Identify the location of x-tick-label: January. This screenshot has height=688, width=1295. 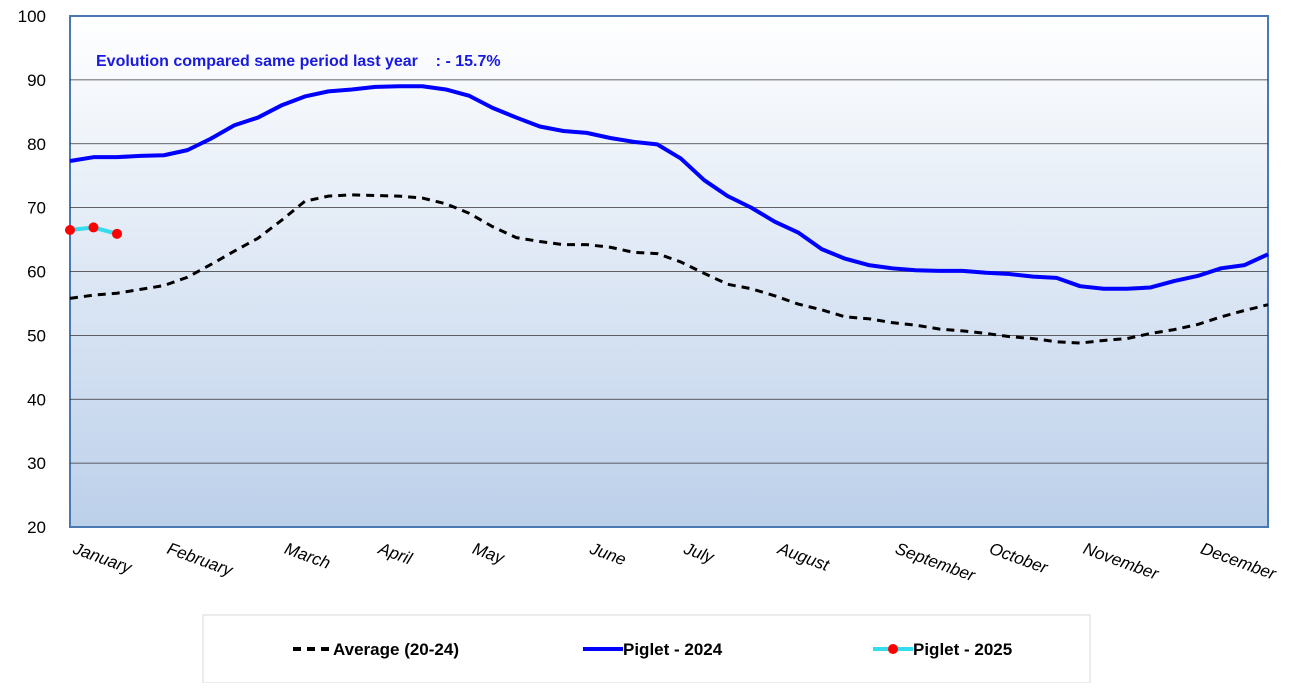
(103, 558).